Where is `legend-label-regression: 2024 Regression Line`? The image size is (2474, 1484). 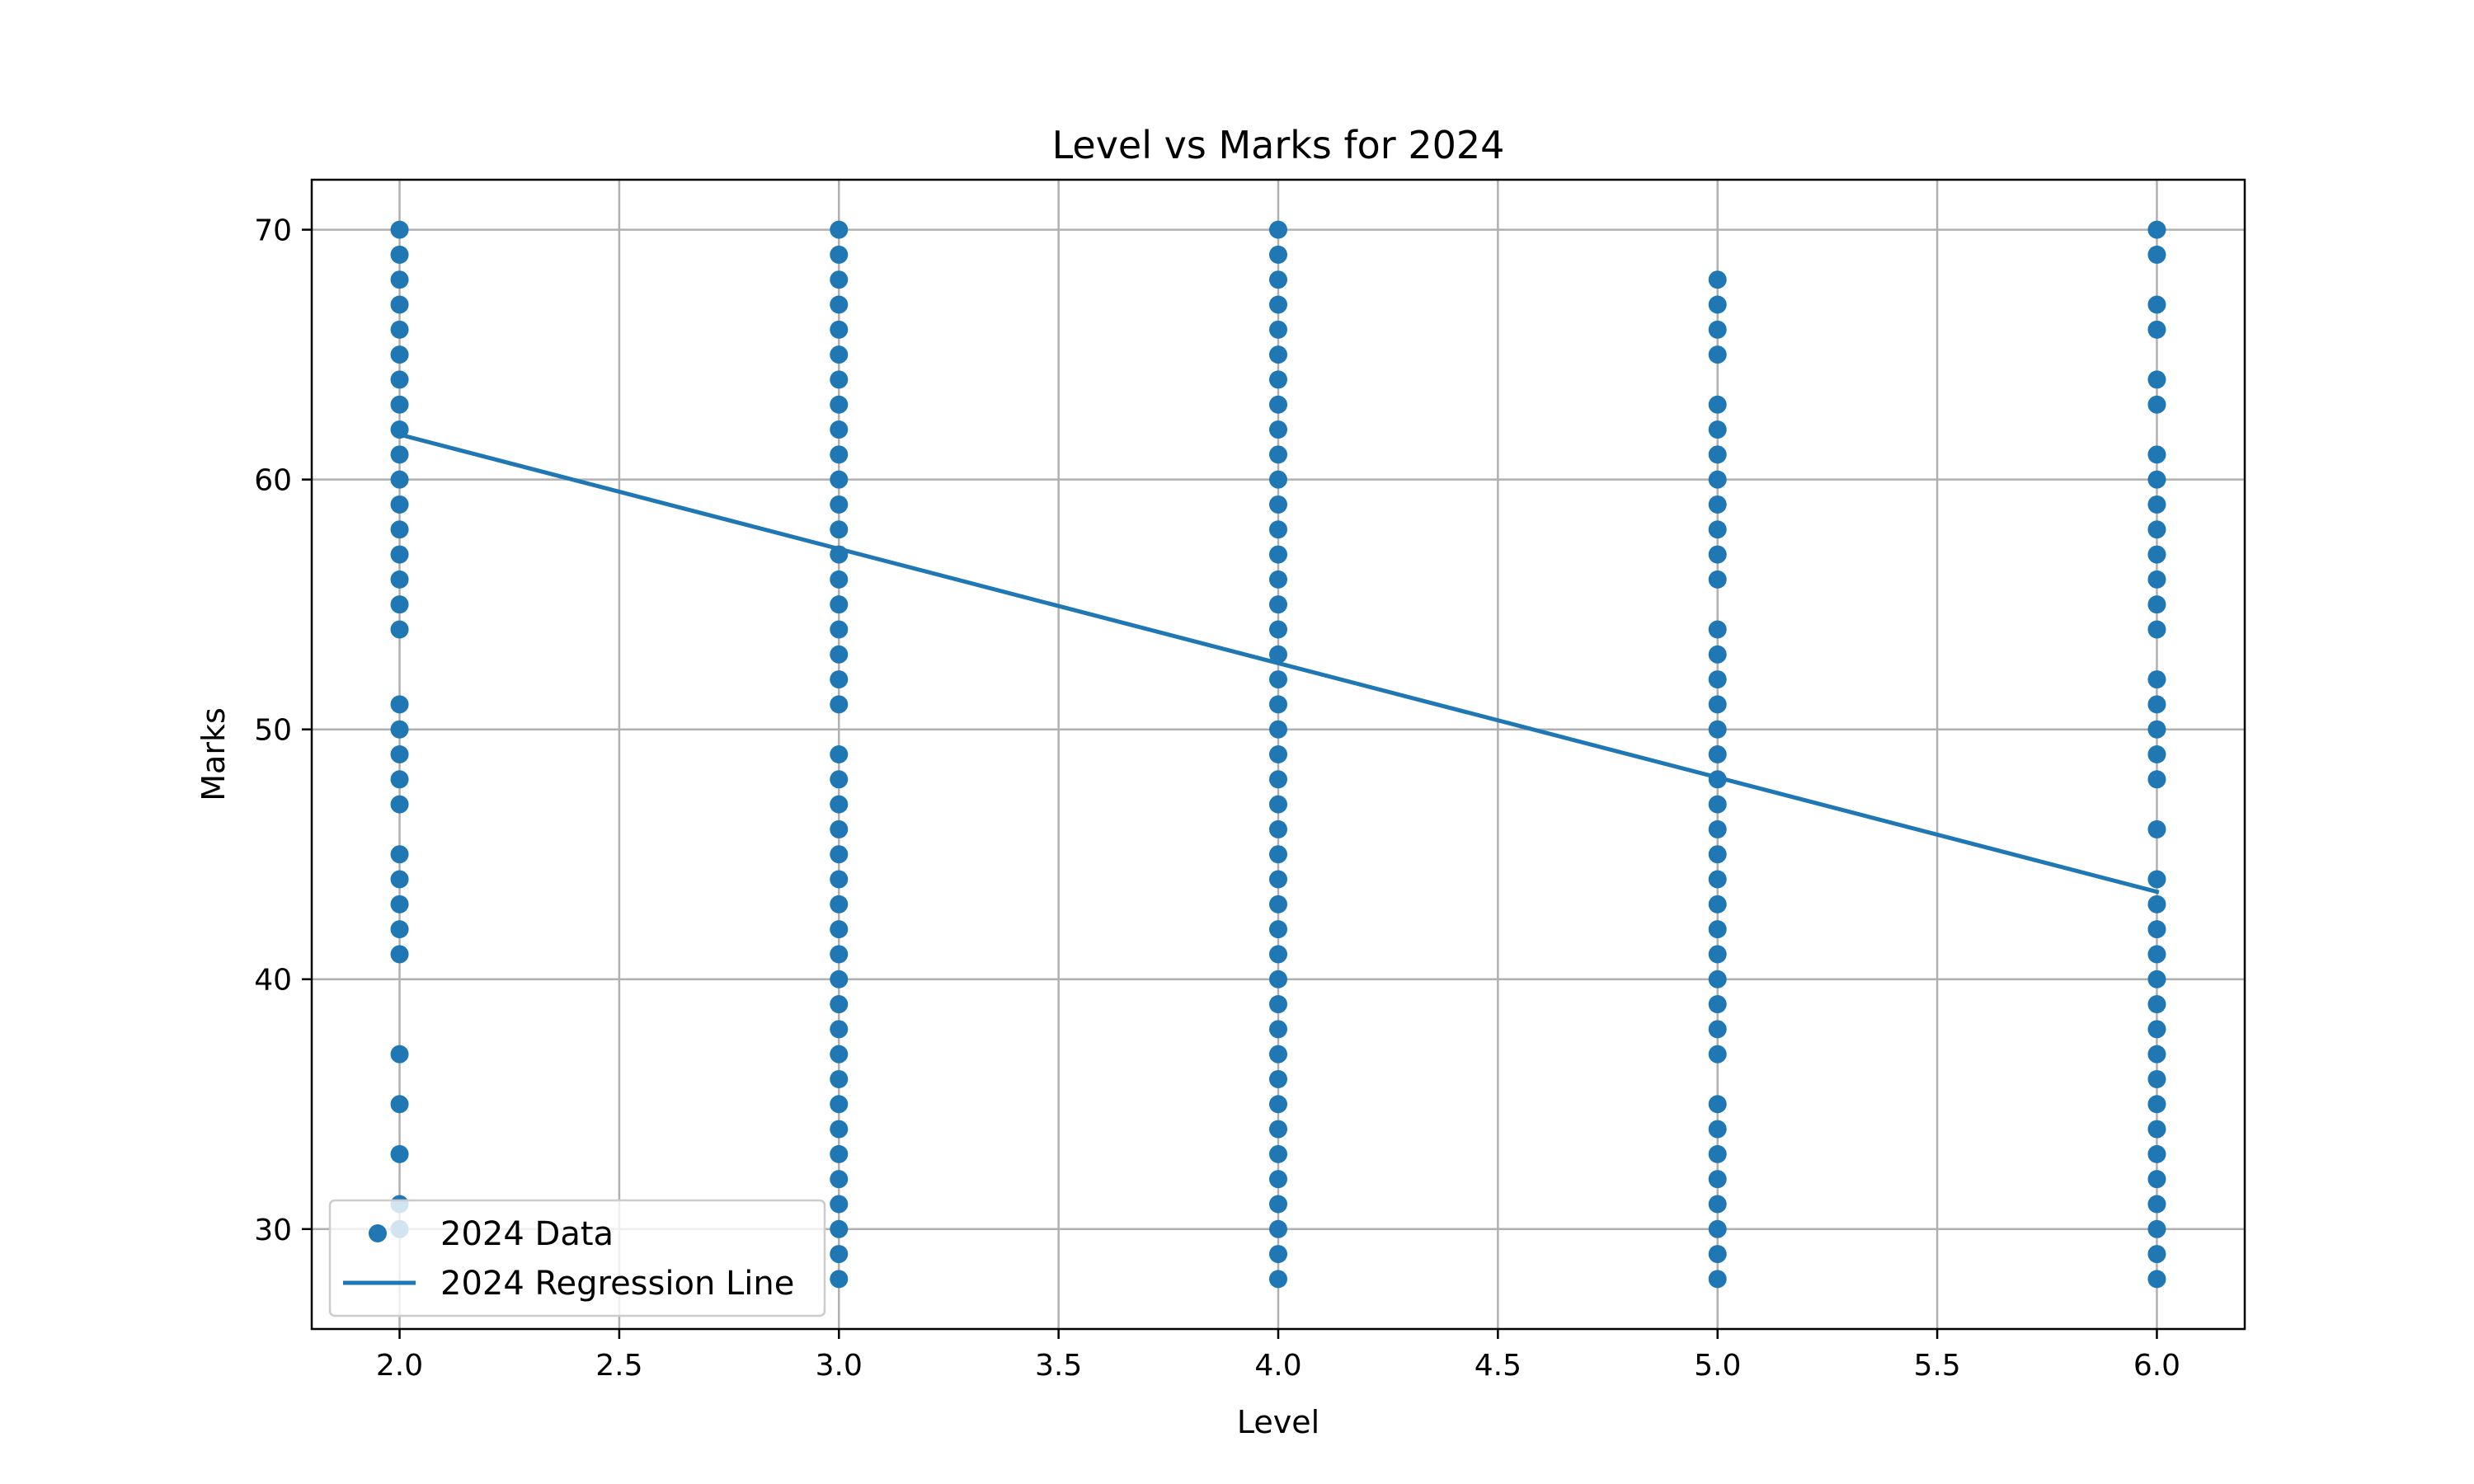 legend-label-regression: 2024 Regression Line is located at coordinates (617, 1284).